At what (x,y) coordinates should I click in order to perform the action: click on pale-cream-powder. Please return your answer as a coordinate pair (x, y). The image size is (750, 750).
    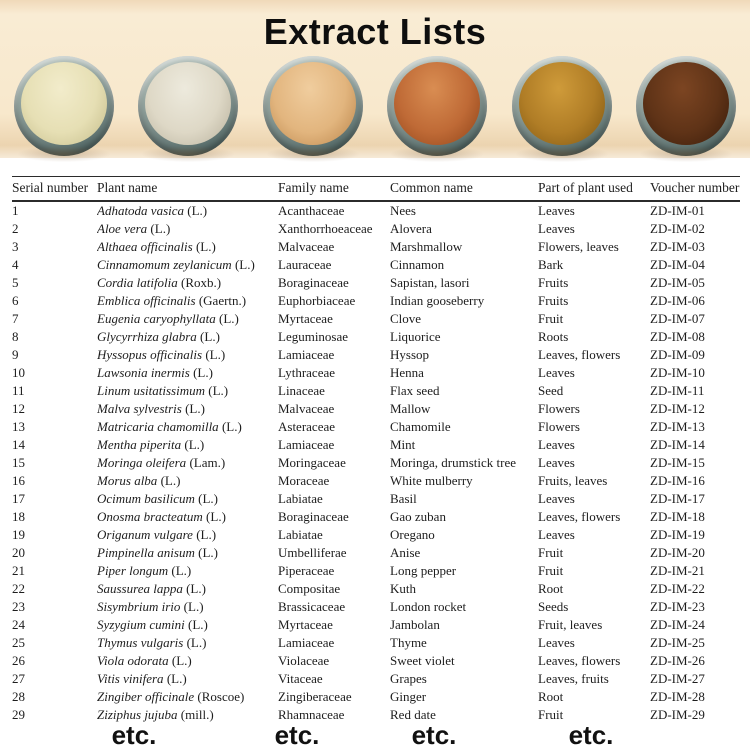
    Looking at the image, I should click on (64, 103).